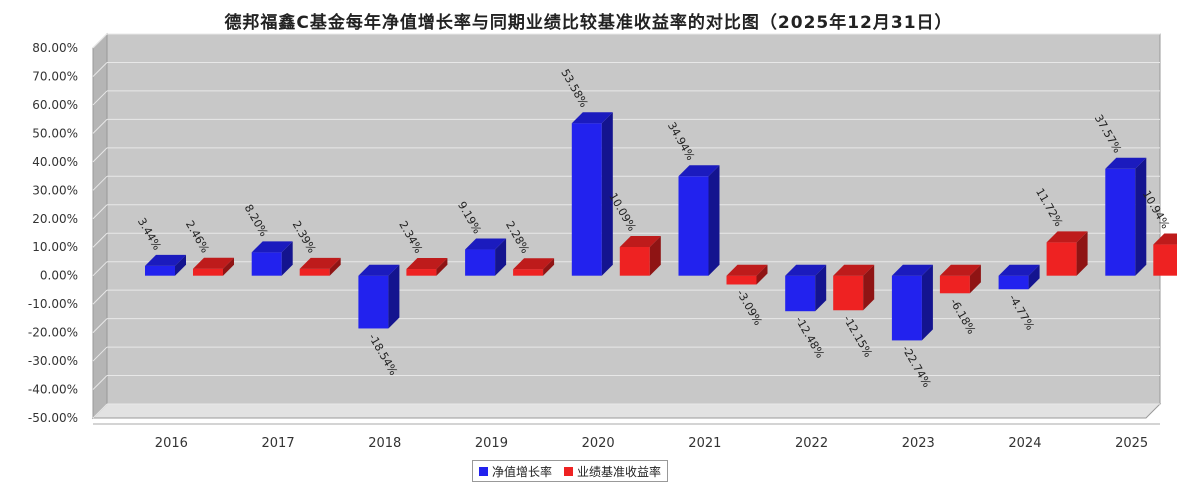 This screenshot has height=482, width=1177. What do you see at coordinates (483, 471) in the screenshot?
I see `legend-swatch-blue` at bounding box center [483, 471].